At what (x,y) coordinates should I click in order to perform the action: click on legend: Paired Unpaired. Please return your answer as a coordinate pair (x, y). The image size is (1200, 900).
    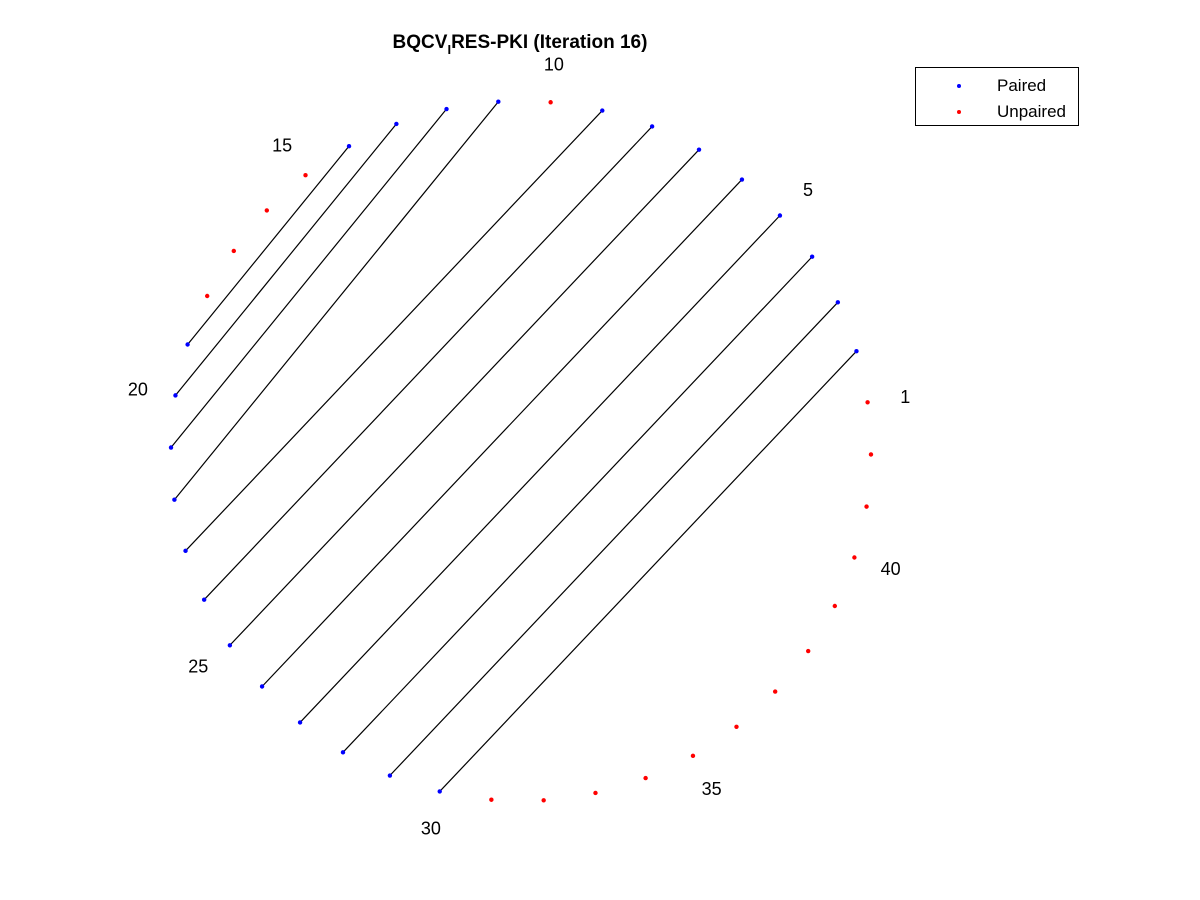
    Looking at the image, I should click on (997, 96).